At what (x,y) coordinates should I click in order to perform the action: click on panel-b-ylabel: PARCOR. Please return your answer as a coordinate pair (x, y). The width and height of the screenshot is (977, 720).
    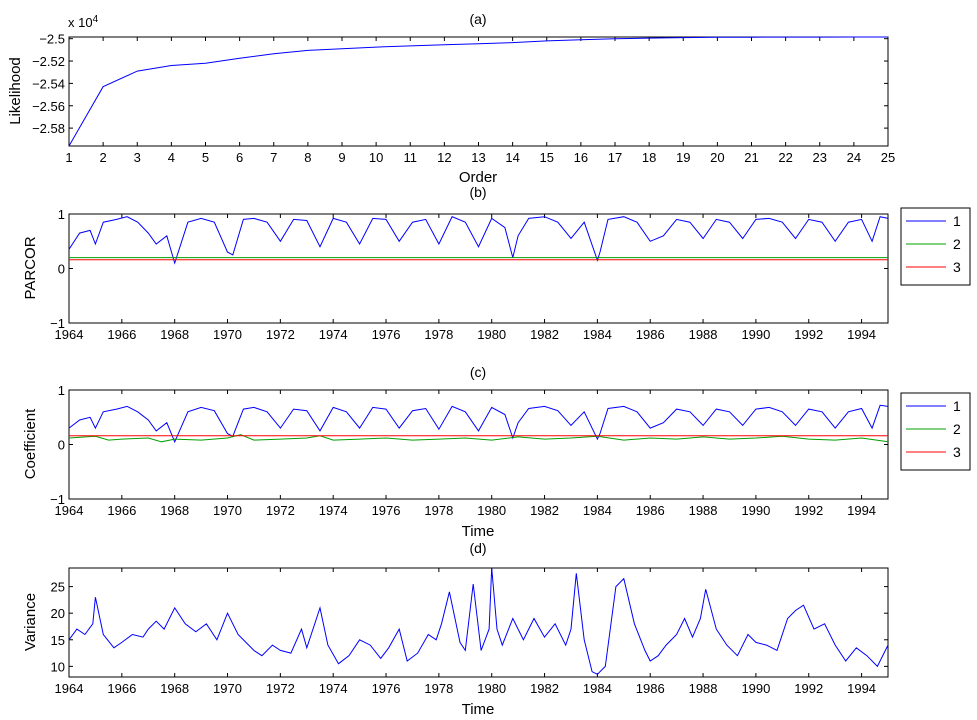
    Looking at the image, I should click on (30, 267).